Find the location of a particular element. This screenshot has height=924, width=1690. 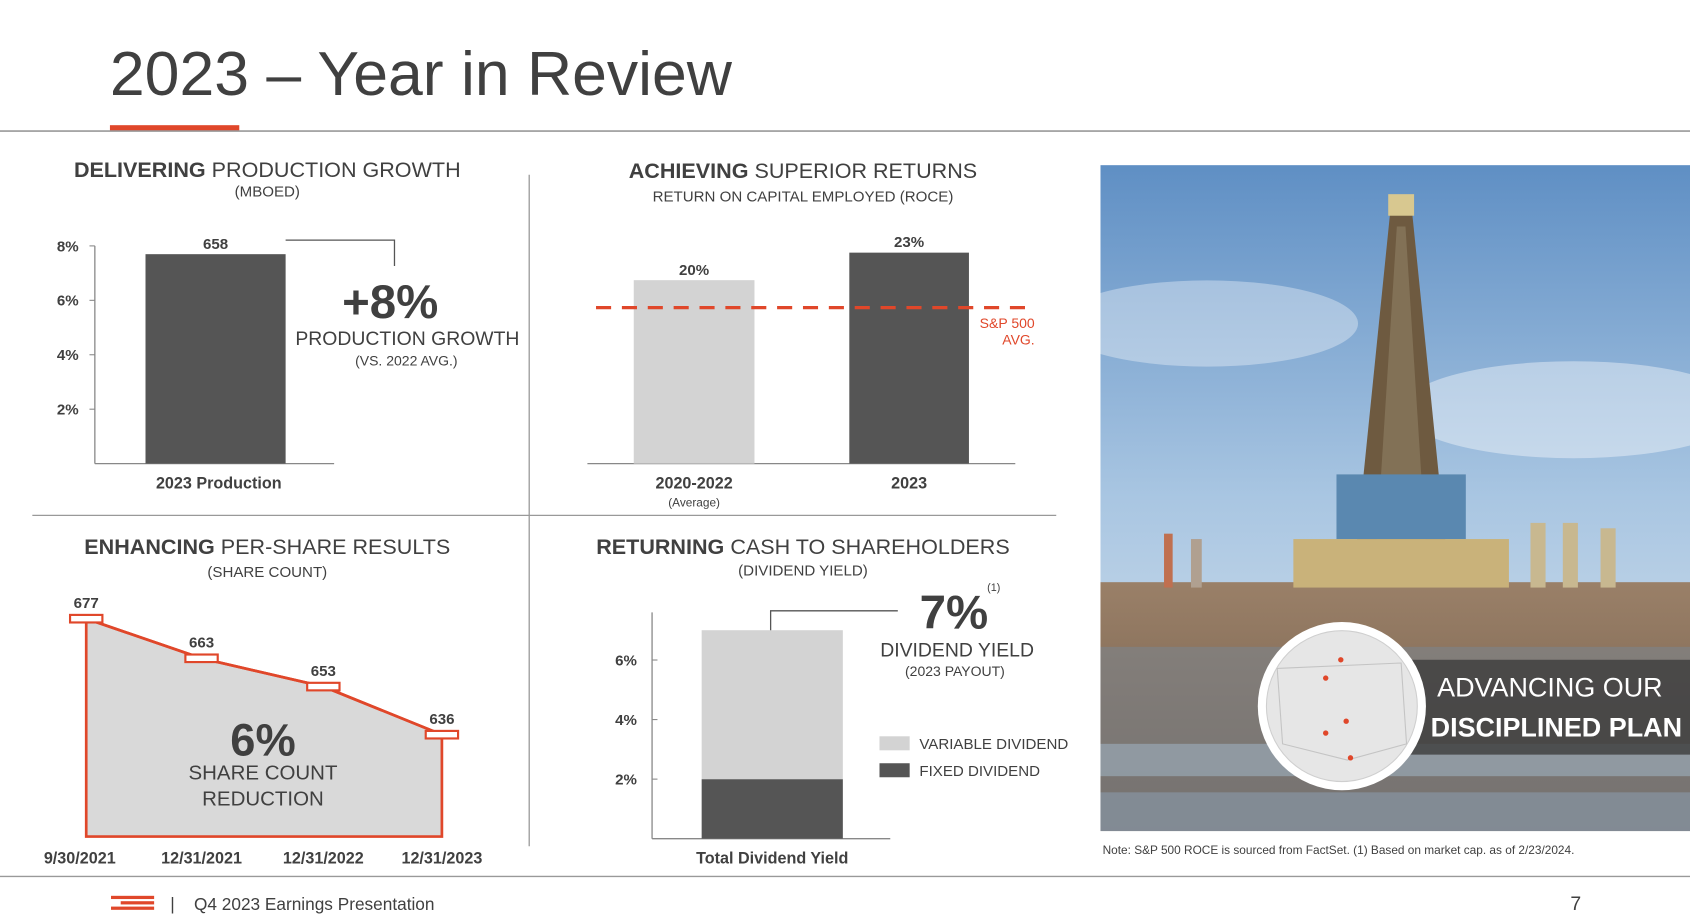

x-tick-label: 9/30/2021 is located at coordinates (80, 858).